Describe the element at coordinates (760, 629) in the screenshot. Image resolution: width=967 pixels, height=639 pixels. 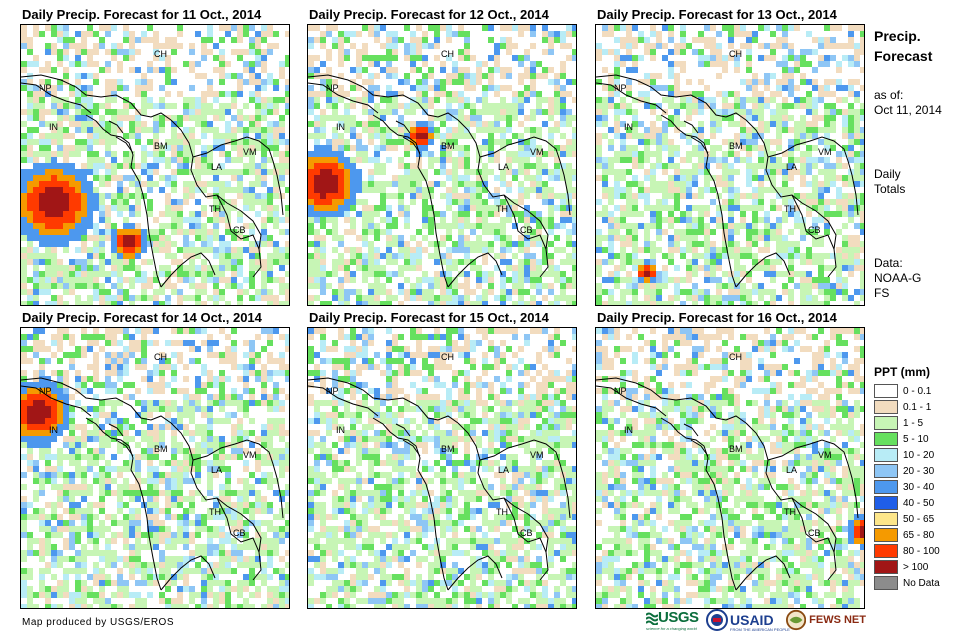
I see `usaid-tagline: FROM THE AMERICAN PEOPLE` at that location.